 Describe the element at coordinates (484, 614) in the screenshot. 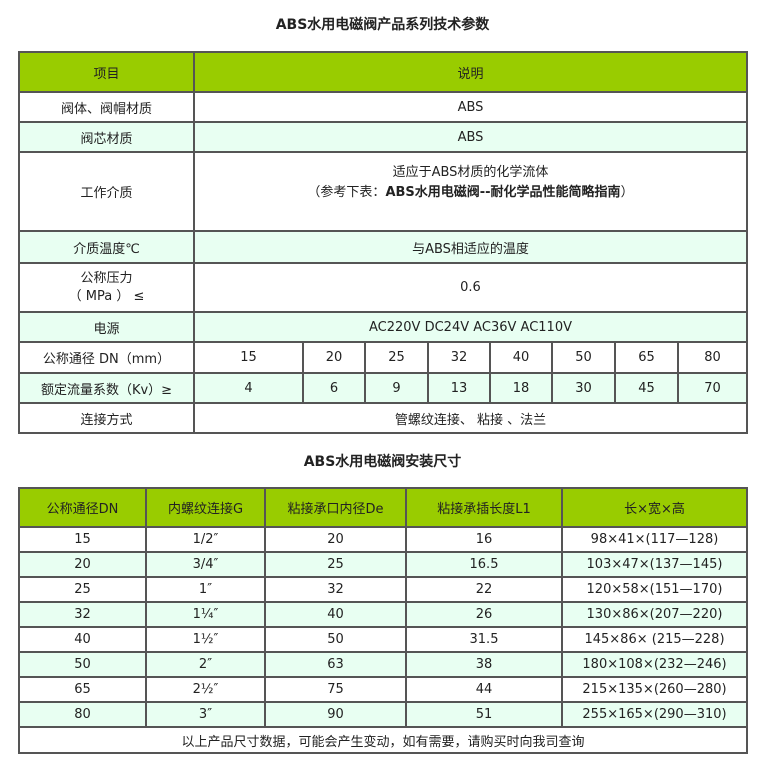

I see `table-cell: 26` at that location.